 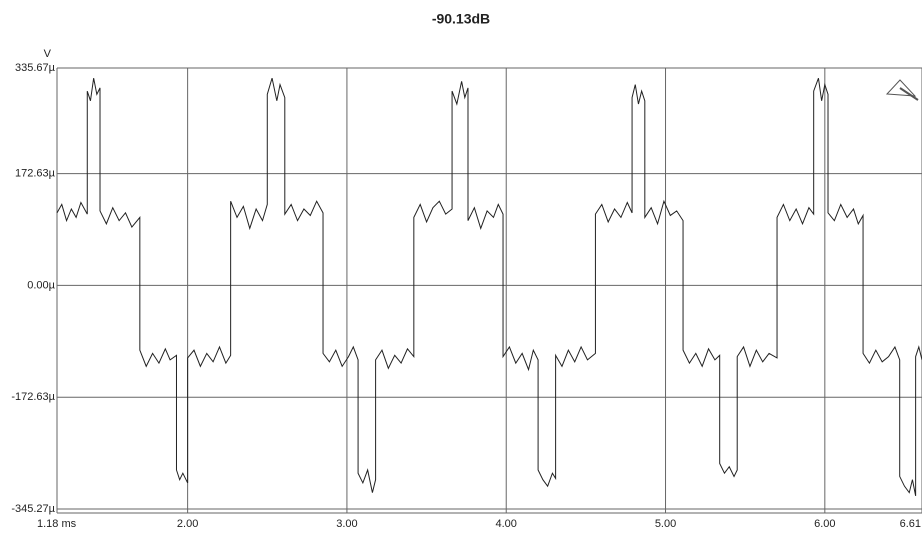 I want to click on x-tick-label: 4.00, so click(x=506, y=524).